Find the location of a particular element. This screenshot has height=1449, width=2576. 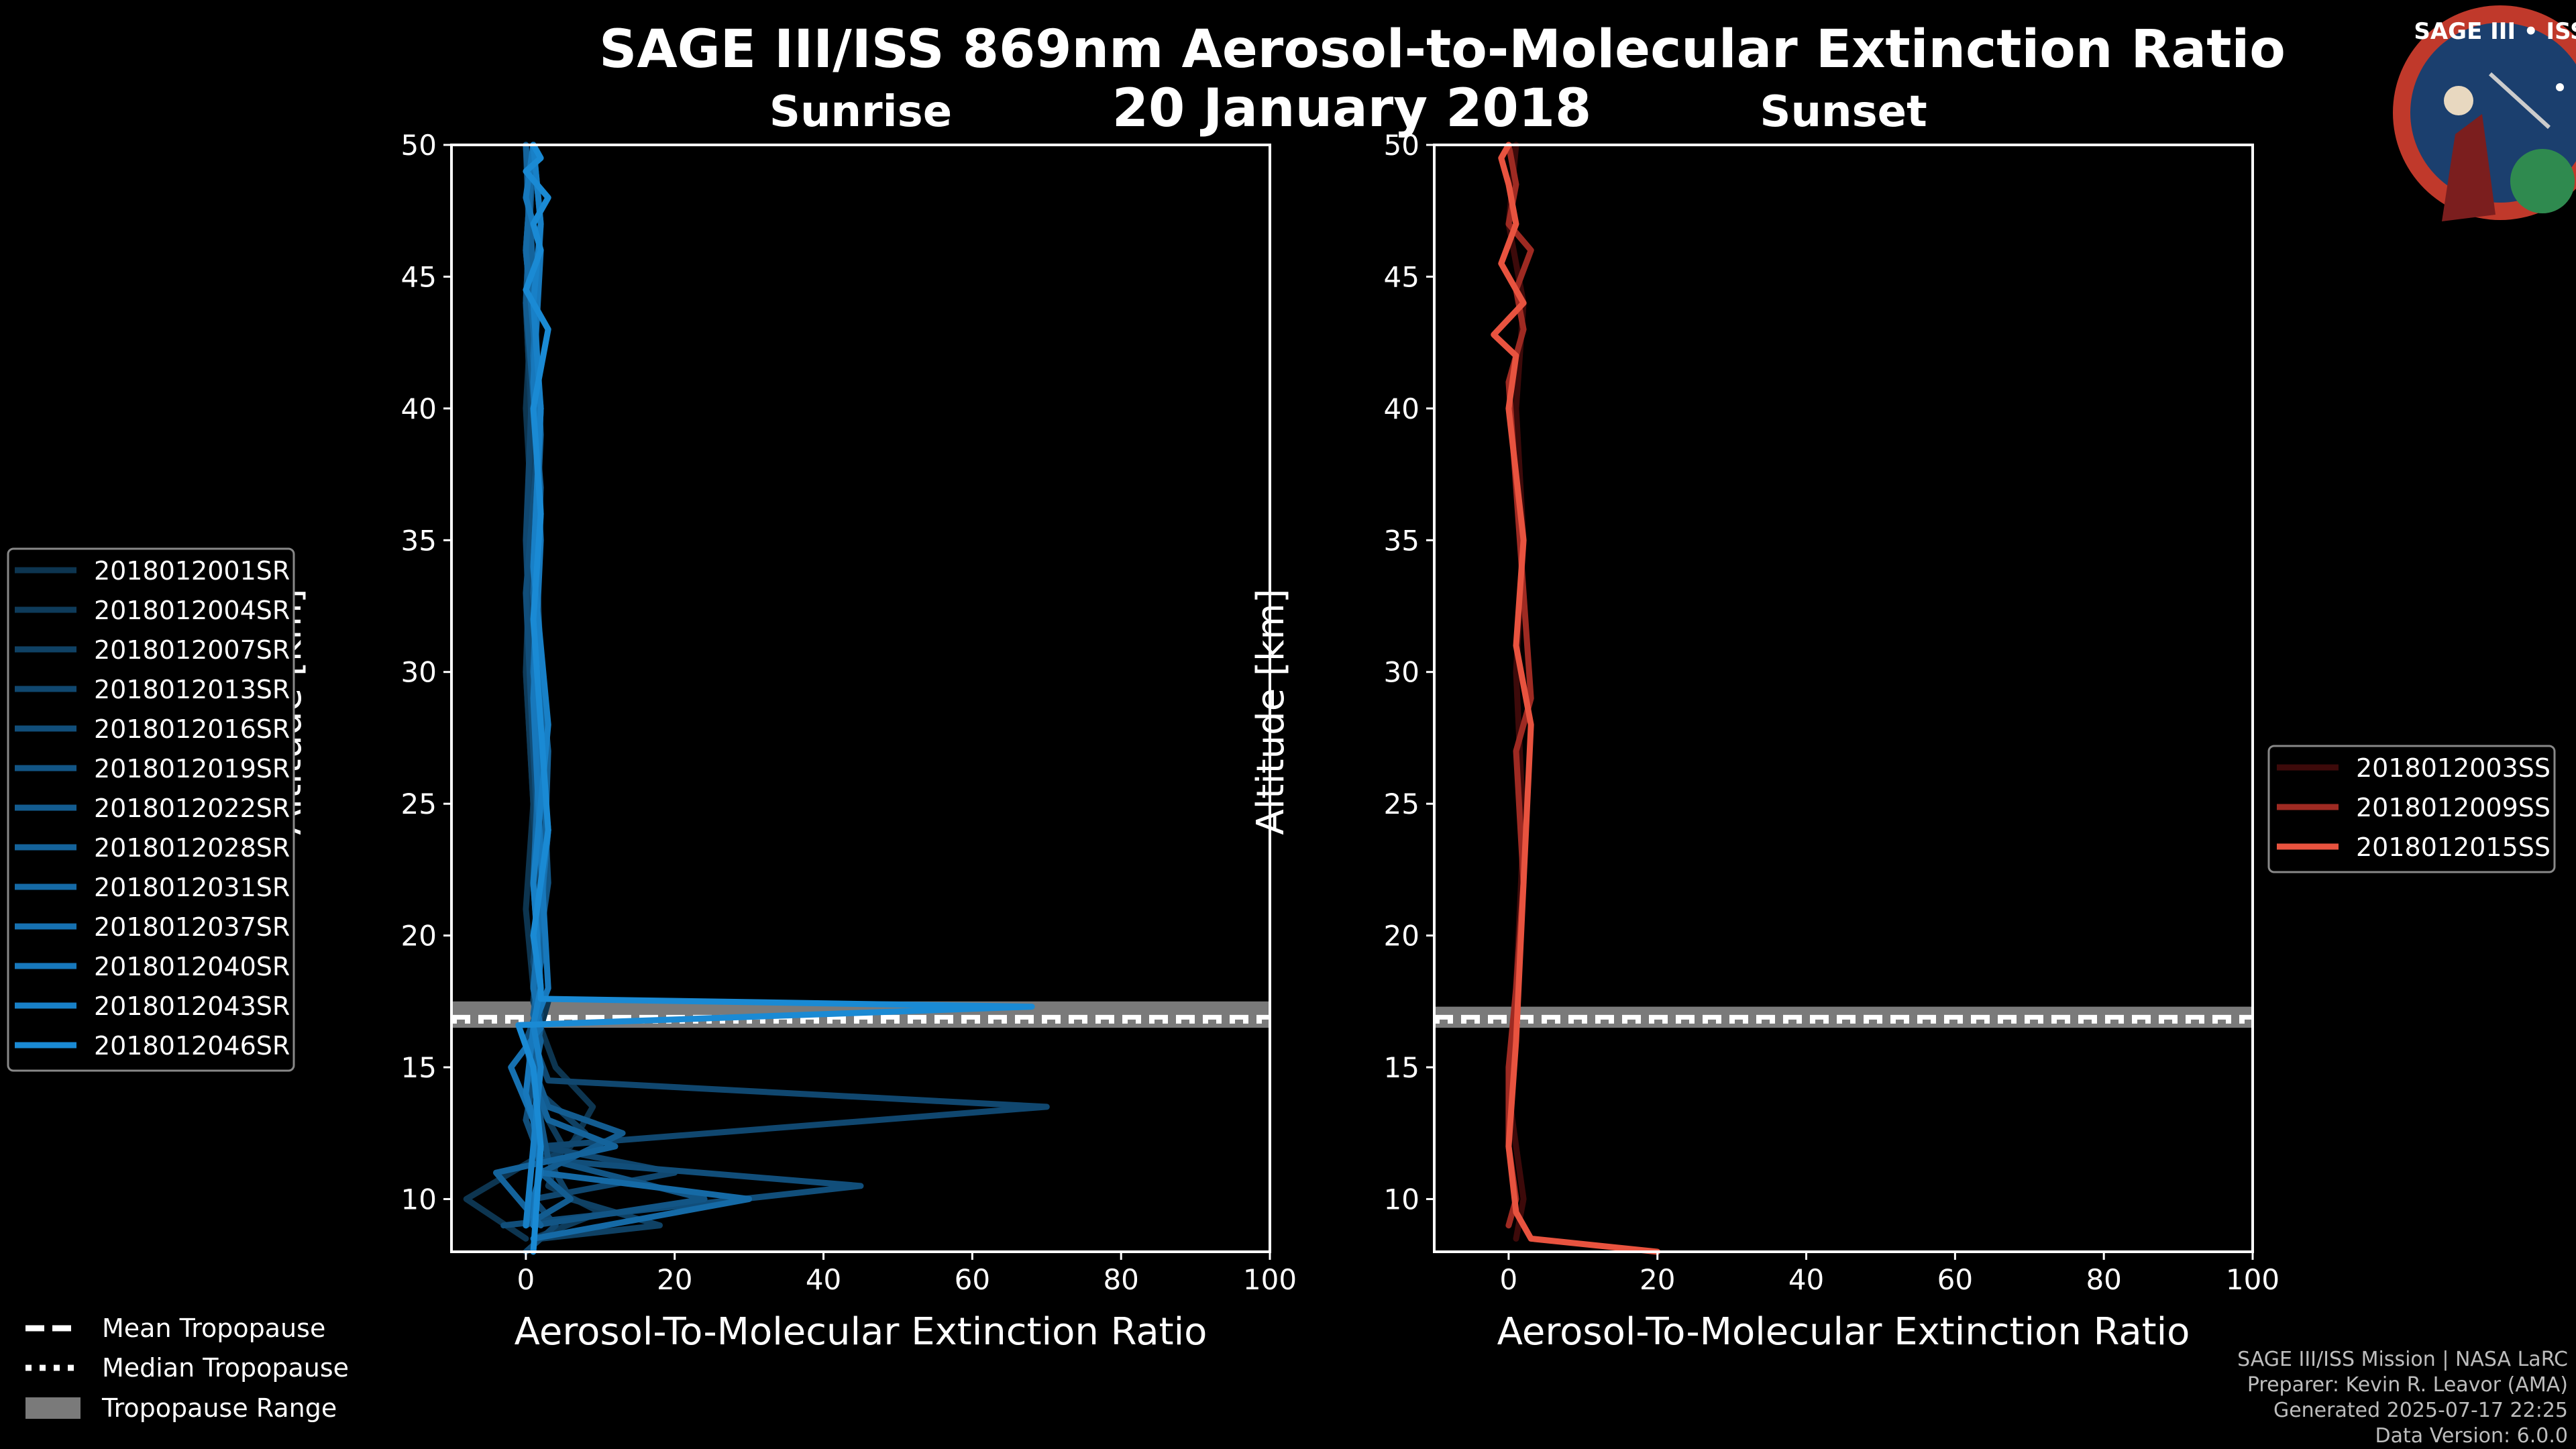

earth-icon is located at coordinates (2542, 181).